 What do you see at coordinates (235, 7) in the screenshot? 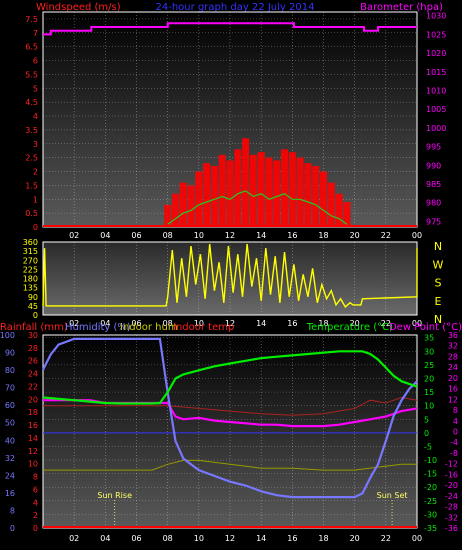
I see `chart-title: 24-hour graph day 22 July 2014` at bounding box center [235, 7].